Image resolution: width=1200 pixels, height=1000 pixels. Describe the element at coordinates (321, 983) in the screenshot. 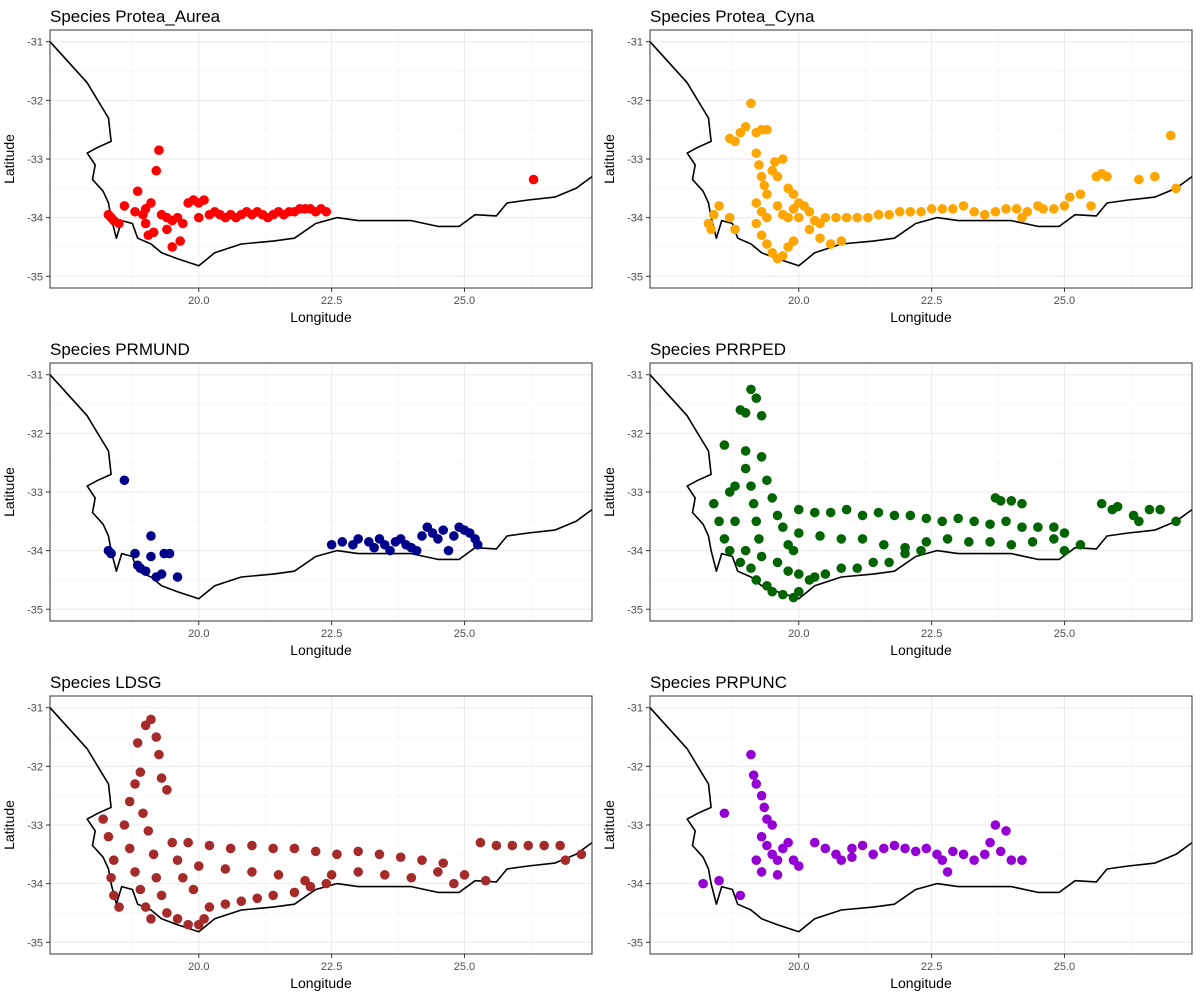

I see `x-axis-label: Longitude` at that location.